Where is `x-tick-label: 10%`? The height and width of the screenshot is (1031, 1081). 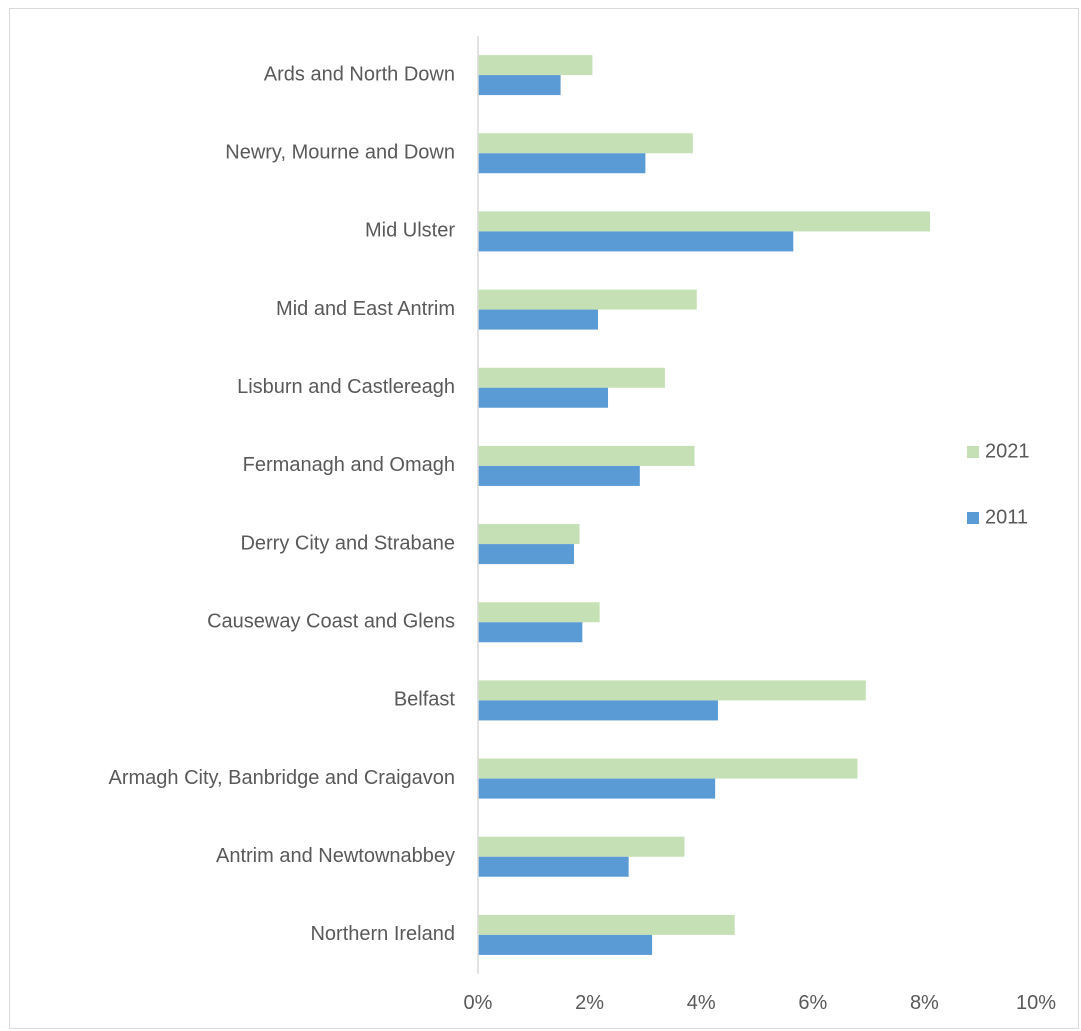
x-tick-label: 10% is located at coordinates (1036, 1003).